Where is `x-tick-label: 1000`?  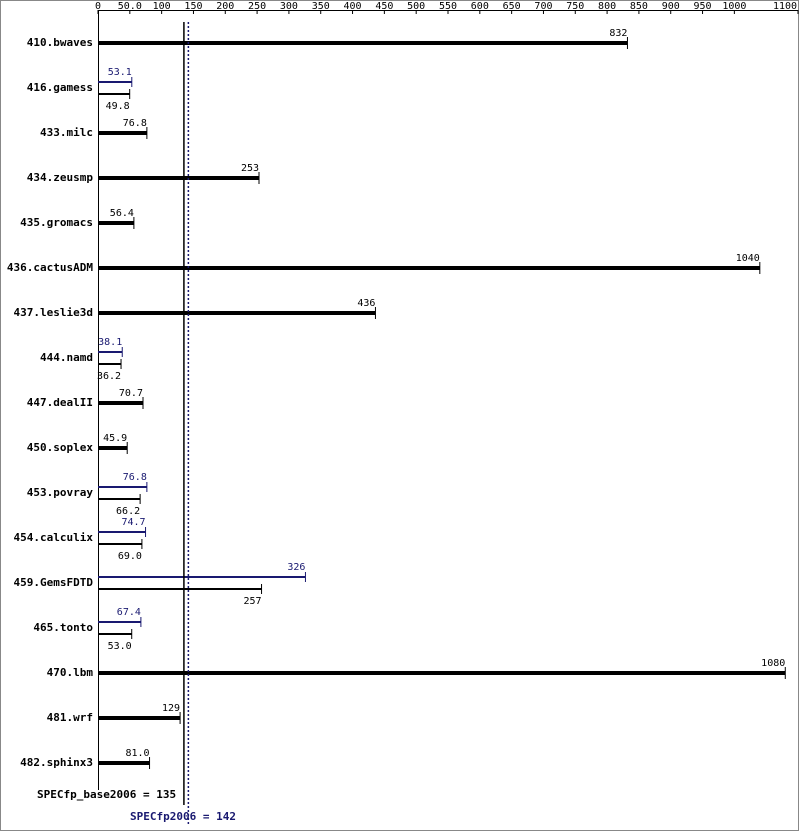 x-tick-label: 1000 is located at coordinates (734, 6).